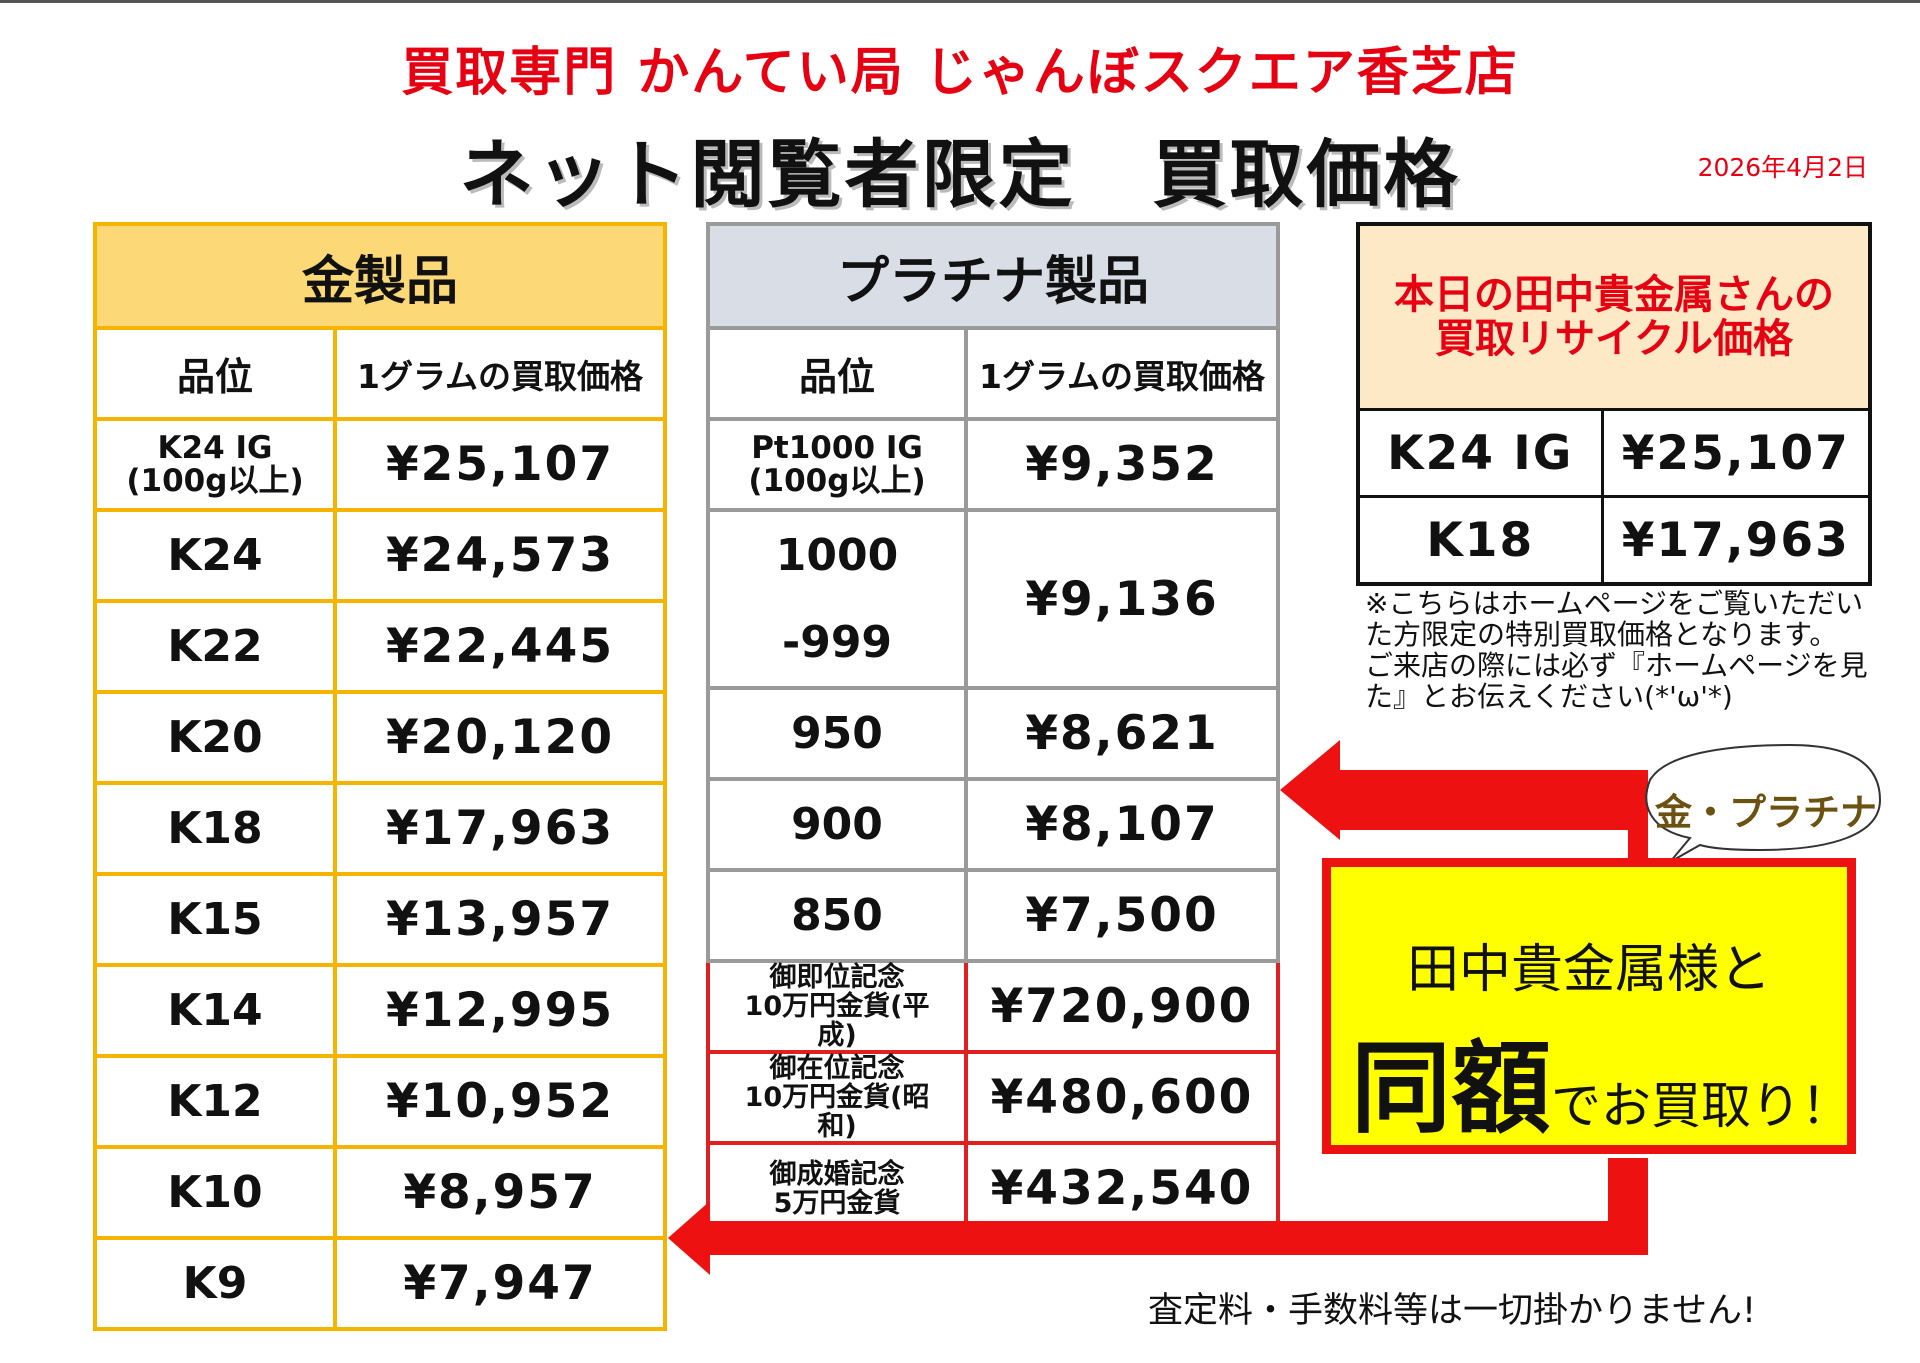 The width and height of the screenshot is (1920, 1363). Describe the element at coordinates (500, 828) in the screenshot. I see `price-cell: ¥17,963` at that location.